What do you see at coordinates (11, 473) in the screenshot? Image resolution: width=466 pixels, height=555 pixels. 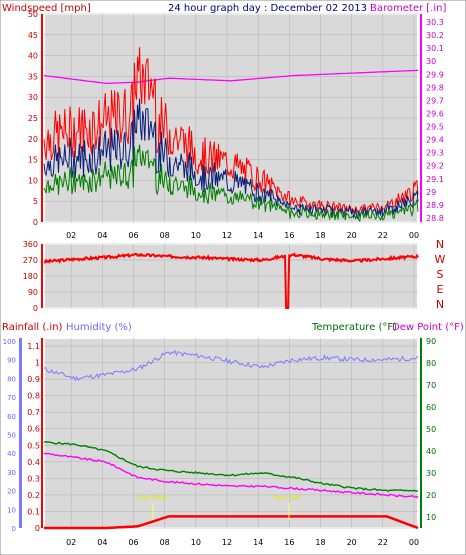 I see `humidity-tick-label: 30` at bounding box center [11, 473].